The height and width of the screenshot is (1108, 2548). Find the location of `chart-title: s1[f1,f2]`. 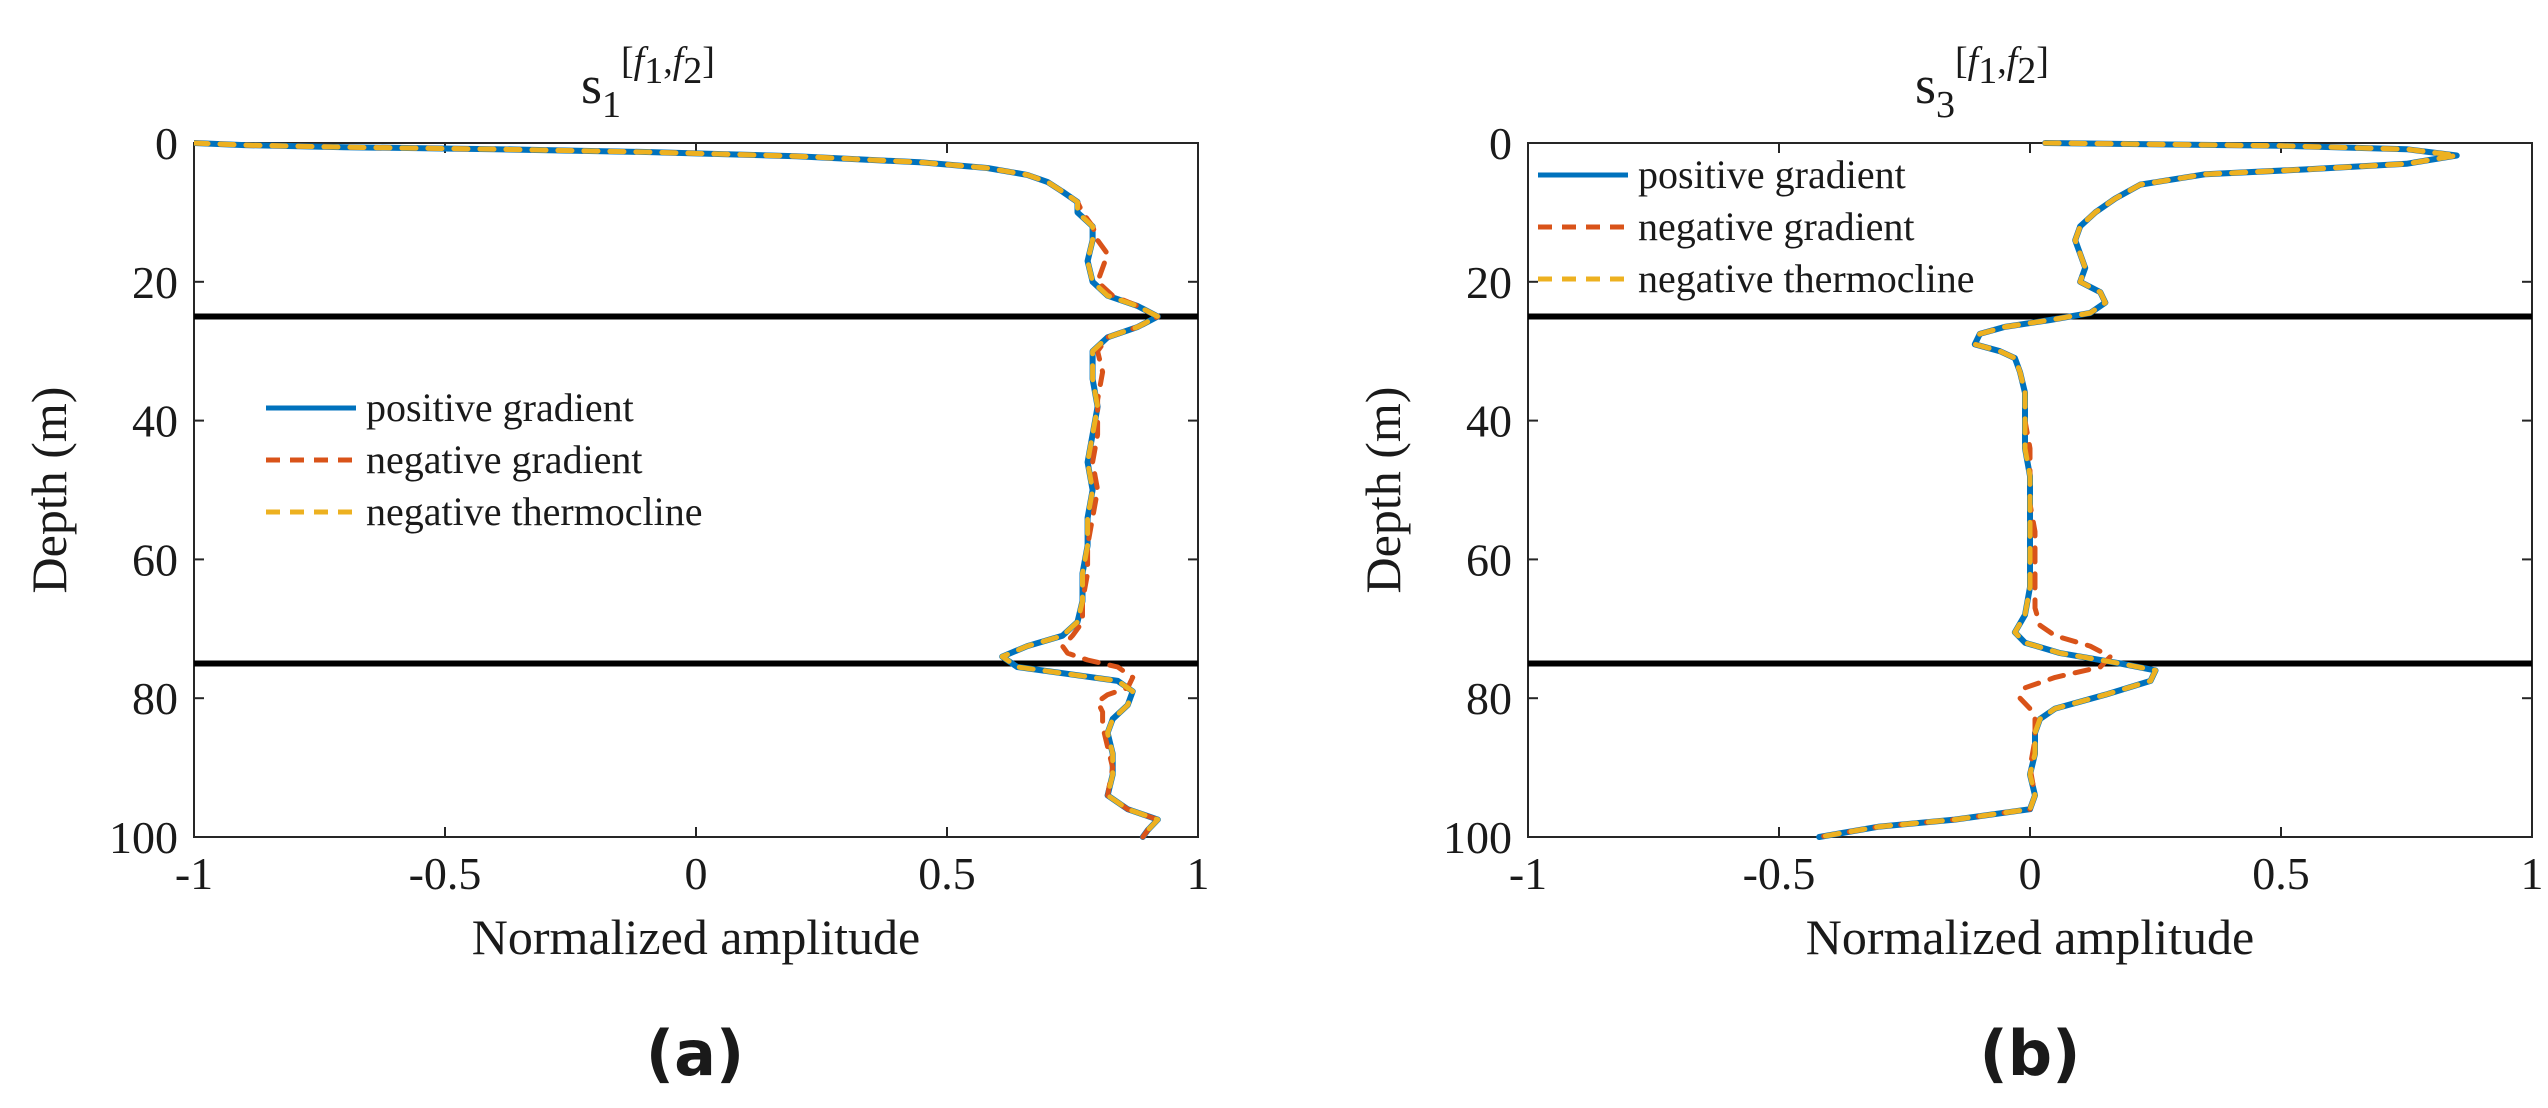

chart-title: s1[f1,f2] is located at coordinates (648, 83).